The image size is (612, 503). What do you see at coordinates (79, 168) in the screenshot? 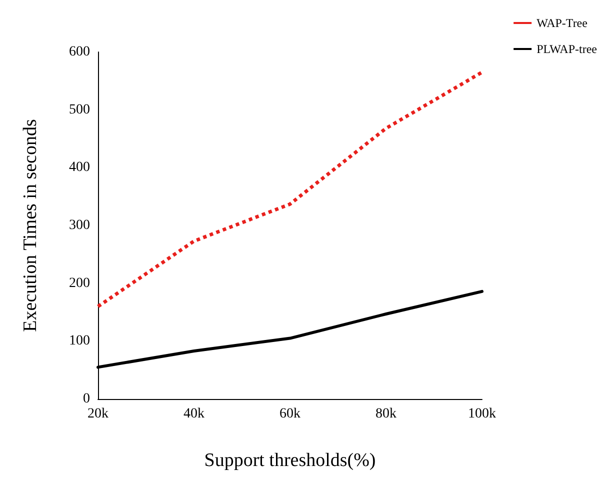
I see `y-tick-label: 400` at bounding box center [79, 168].